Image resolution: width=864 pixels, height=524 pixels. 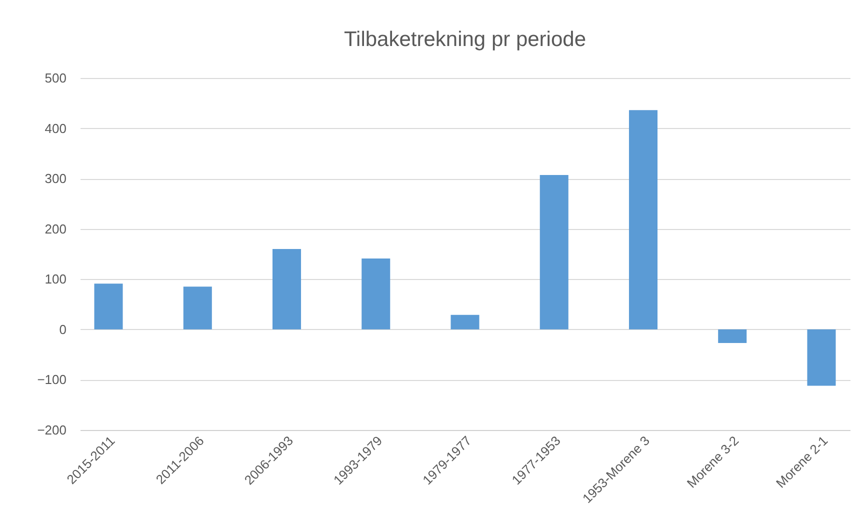 What do you see at coordinates (51, 430) in the screenshot?
I see `y-tick-label: −200` at bounding box center [51, 430].